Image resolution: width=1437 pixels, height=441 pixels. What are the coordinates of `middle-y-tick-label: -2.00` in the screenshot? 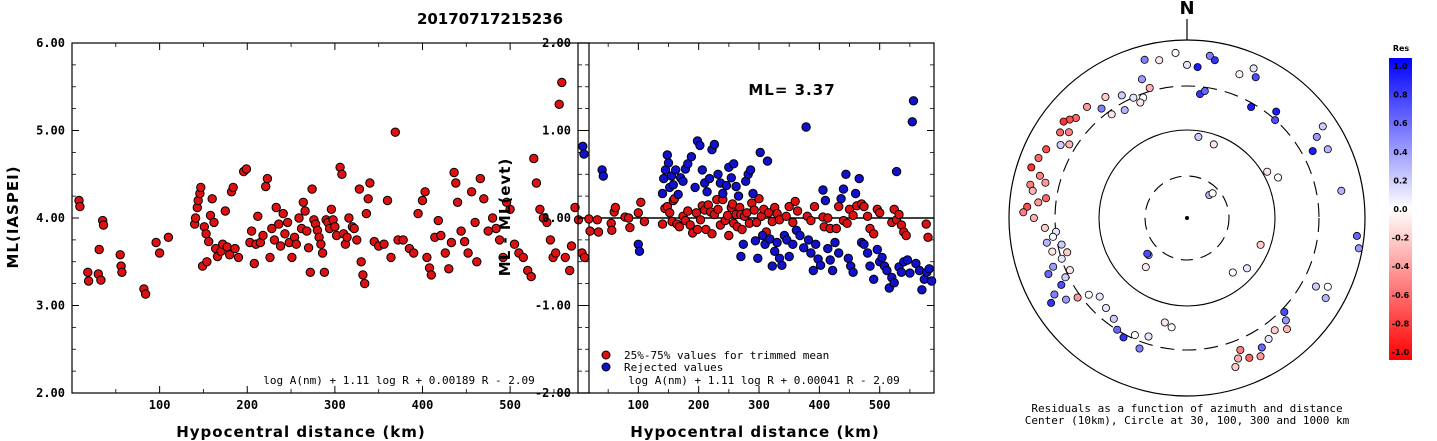 It's located at (553, 393).